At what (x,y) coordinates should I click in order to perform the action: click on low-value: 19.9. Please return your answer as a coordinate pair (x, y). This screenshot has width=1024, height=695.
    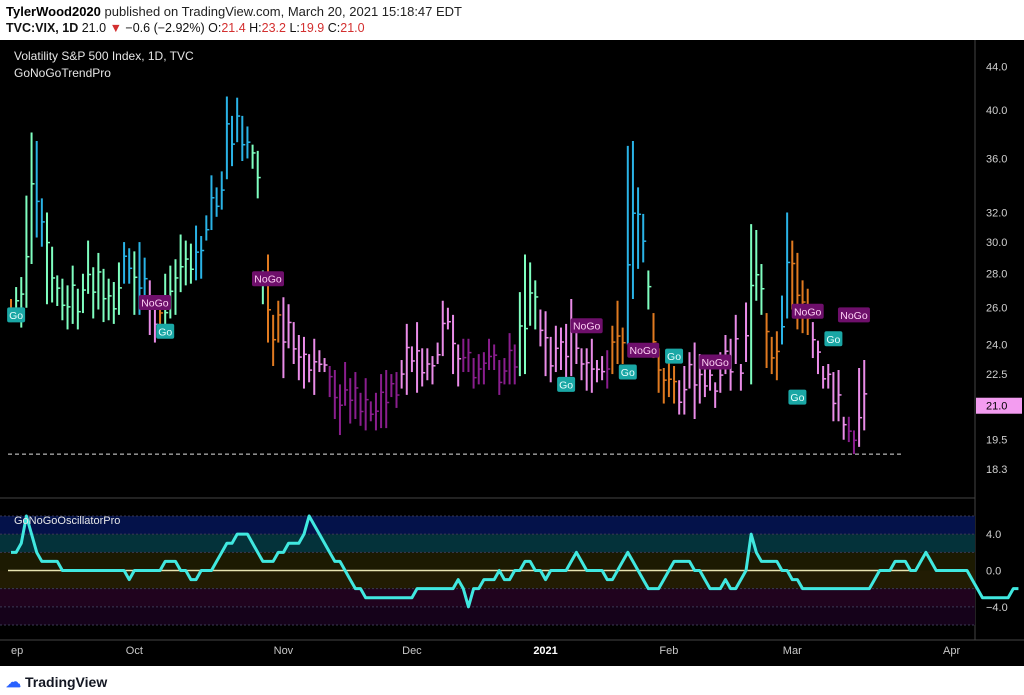
    Looking at the image, I should click on (312, 28).